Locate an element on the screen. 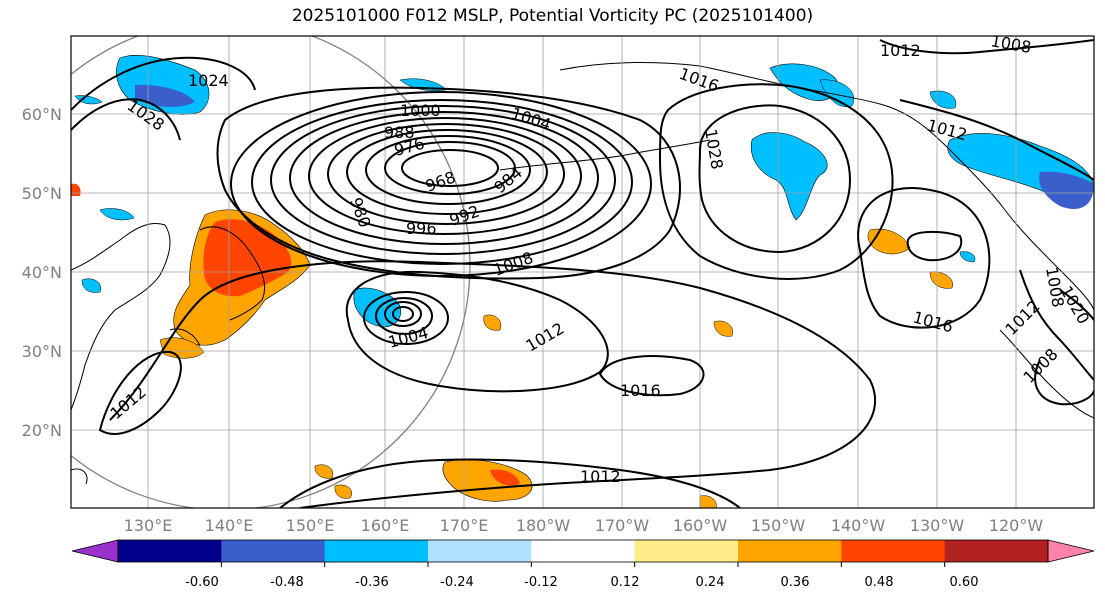  isobar-label: 1008 is located at coordinates (1010, 44).